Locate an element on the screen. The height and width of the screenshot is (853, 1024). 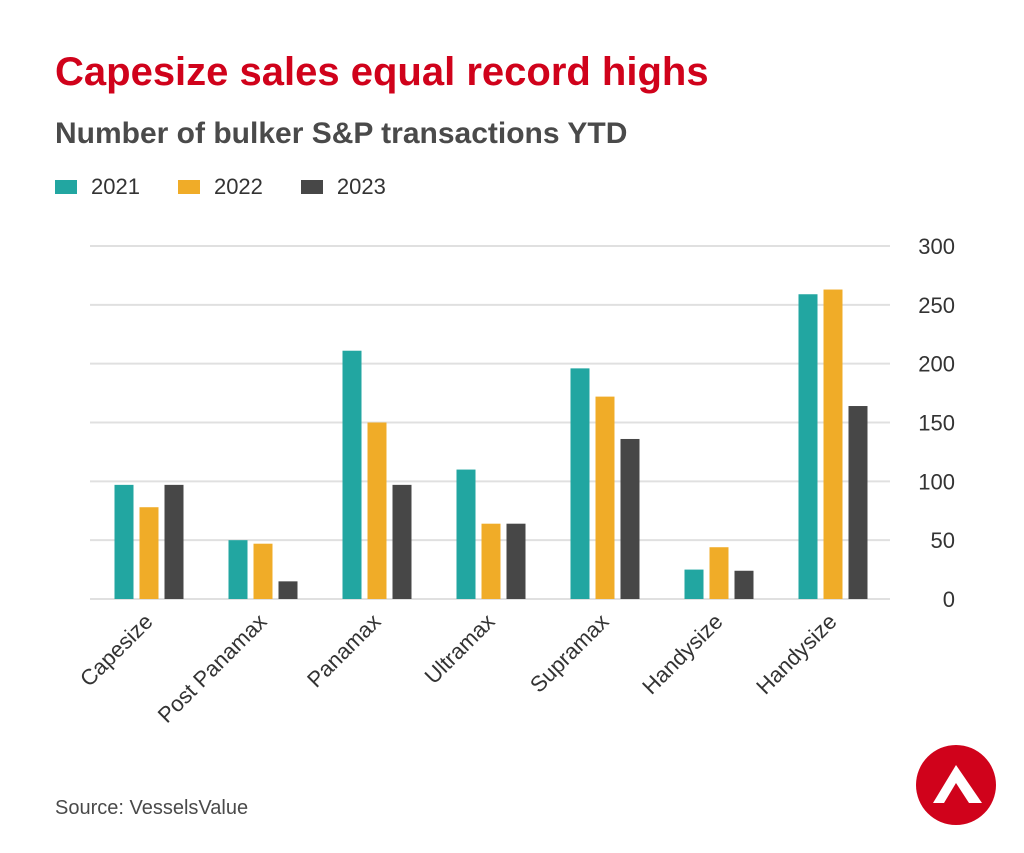
x-tick-label-handysize-6: Handysize is located at coordinates (796, 654).